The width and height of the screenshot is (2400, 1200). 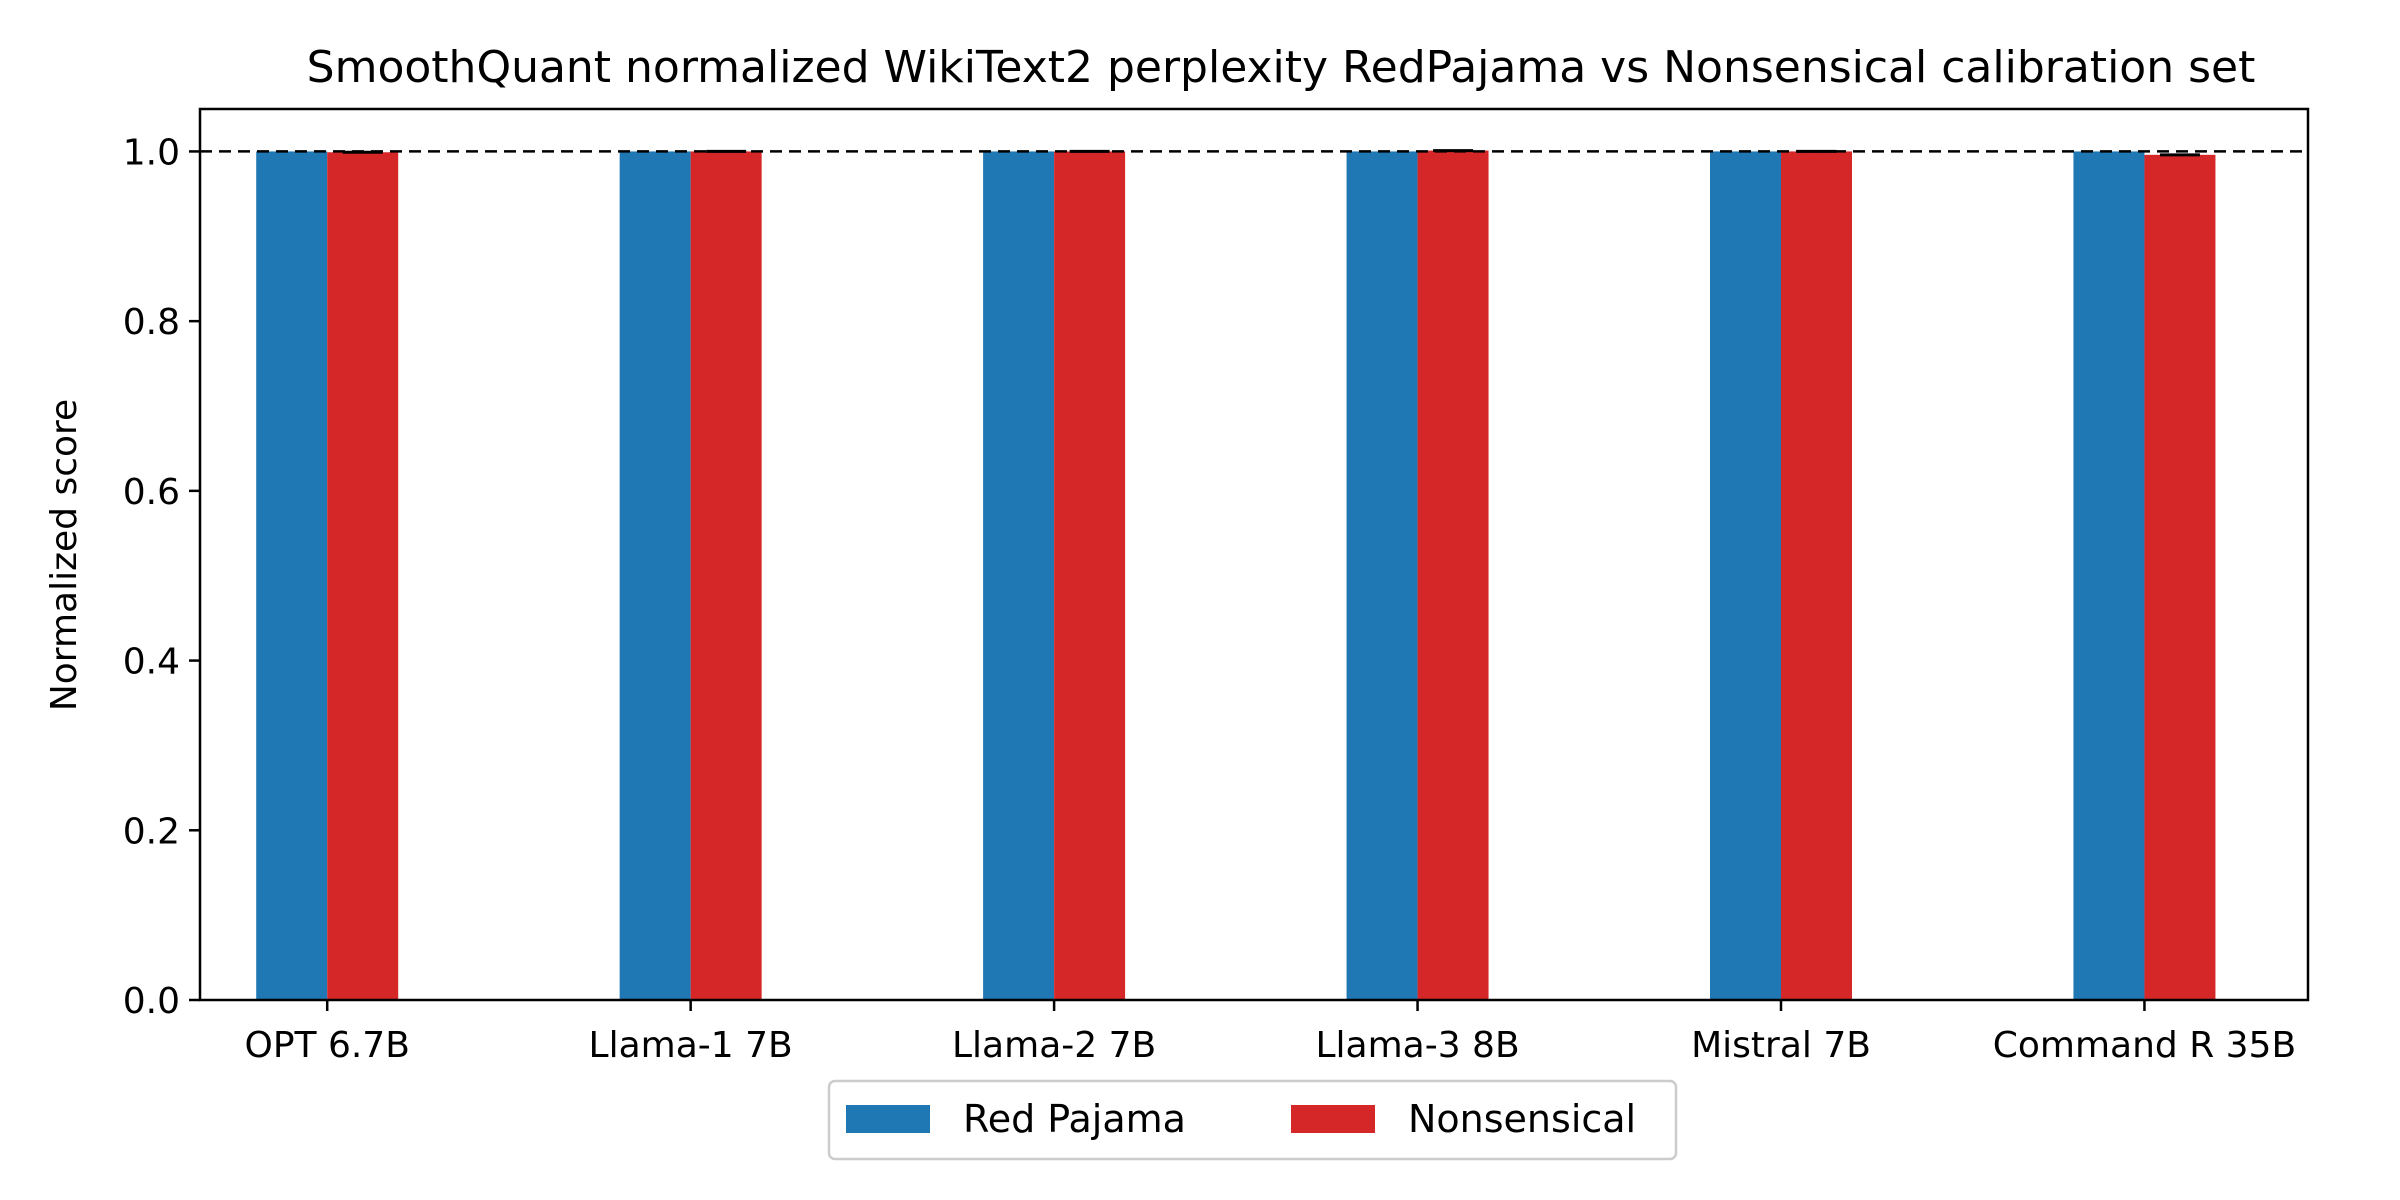 What do you see at coordinates (1522, 1119) in the screenshot?
I see `legend-label: Nonsensical` at bounding box center [1522, 1119].